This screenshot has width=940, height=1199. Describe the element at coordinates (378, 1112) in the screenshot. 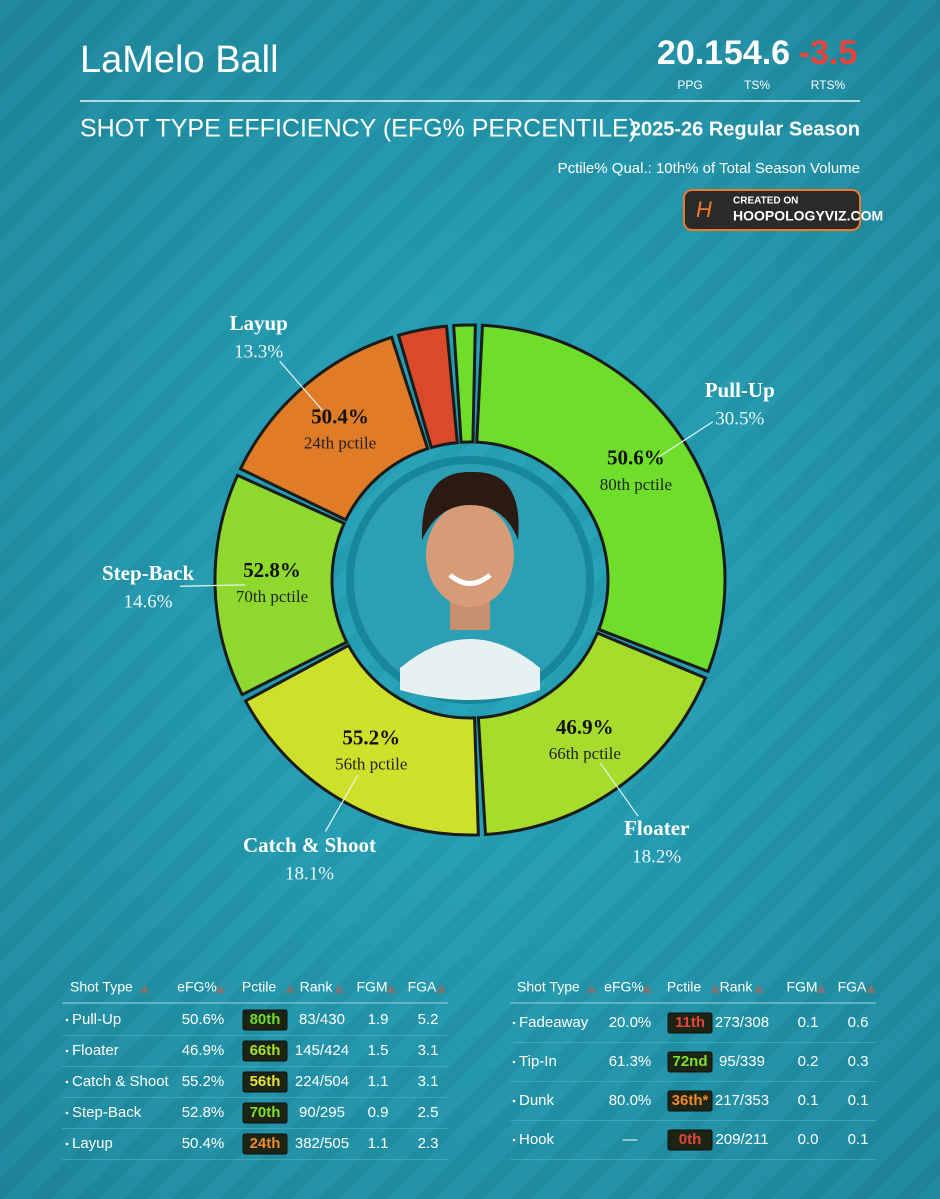

I see `cell: 0.9` at that location.